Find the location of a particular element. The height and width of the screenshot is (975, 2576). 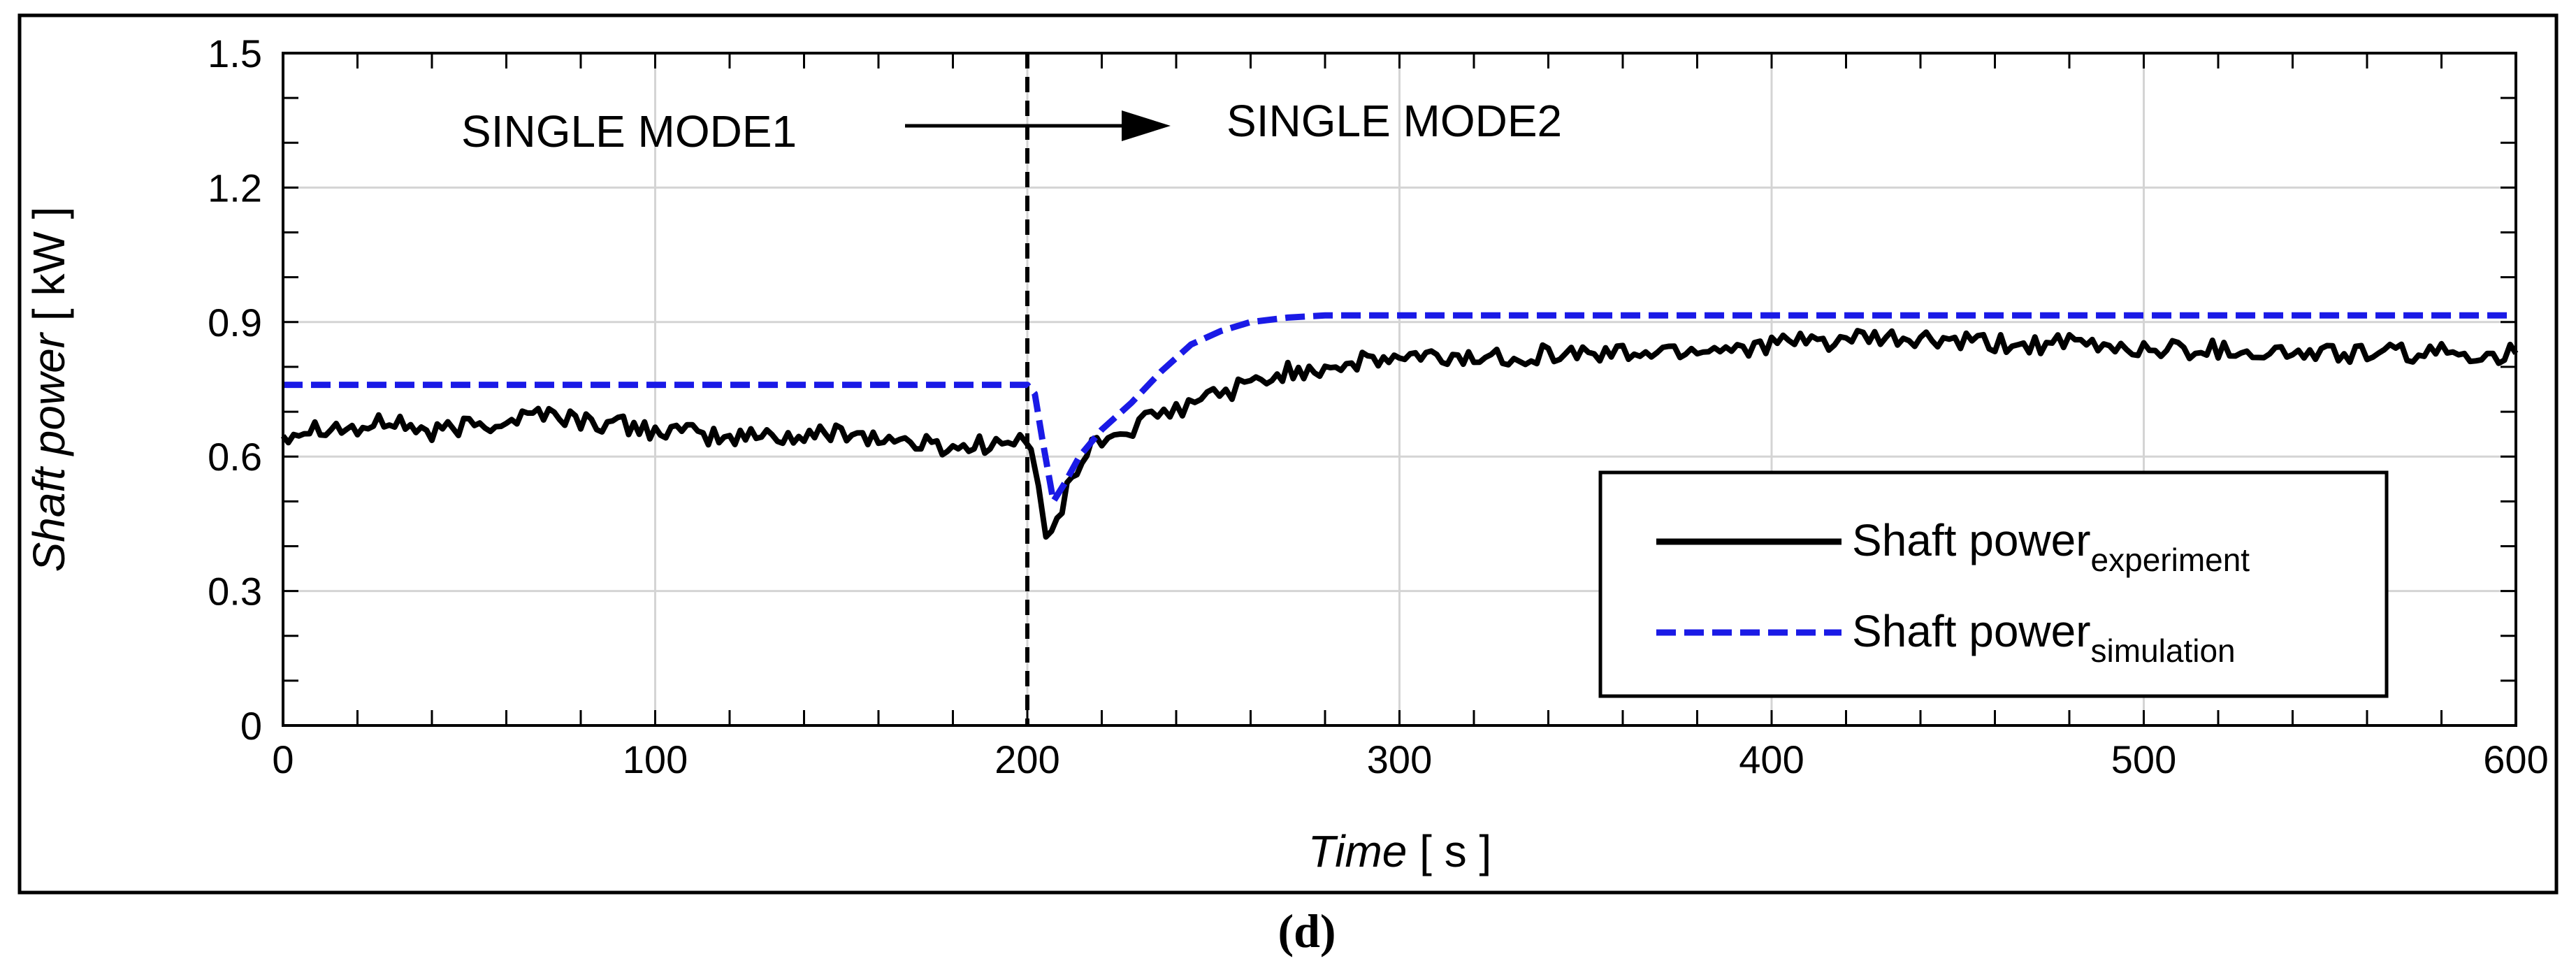

figure-caption: (d) is located at coordinates (1307, 931).